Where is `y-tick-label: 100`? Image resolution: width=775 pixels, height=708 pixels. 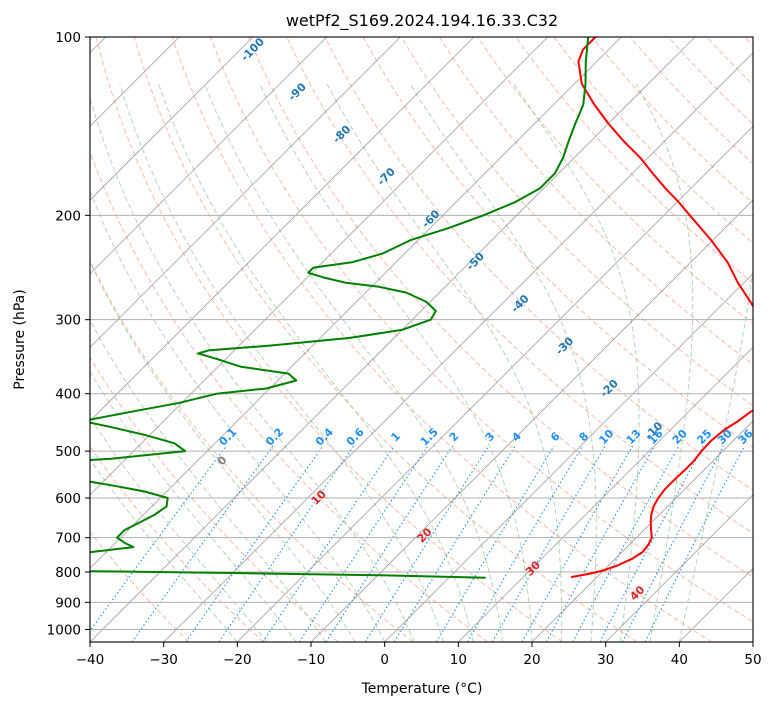 y-tick-label: 100 is located at coordinates (68, 38).